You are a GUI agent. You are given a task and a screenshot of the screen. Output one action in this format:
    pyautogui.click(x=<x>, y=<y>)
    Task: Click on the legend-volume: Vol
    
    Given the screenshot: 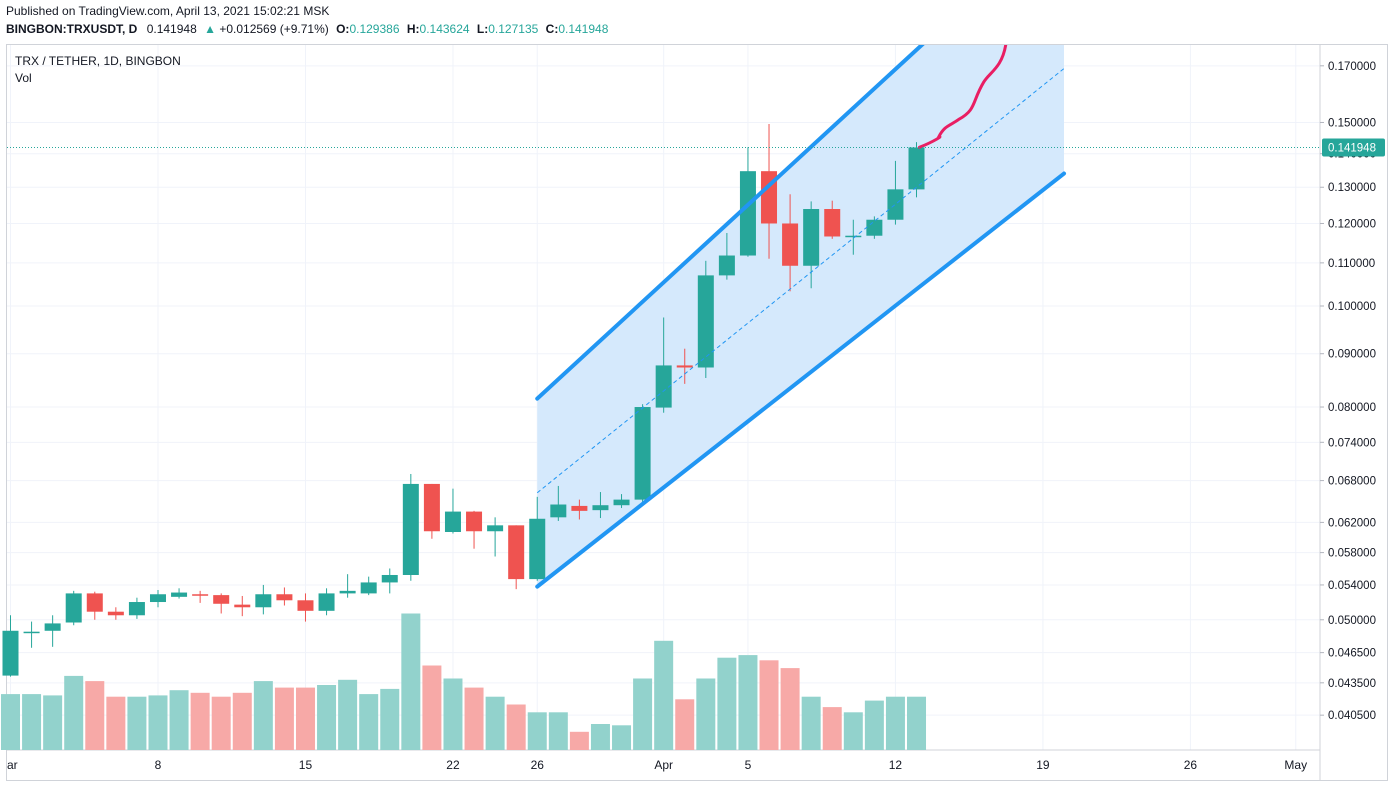 What is the action you would take?
    pyautogui.click(x=23, y=78)
    